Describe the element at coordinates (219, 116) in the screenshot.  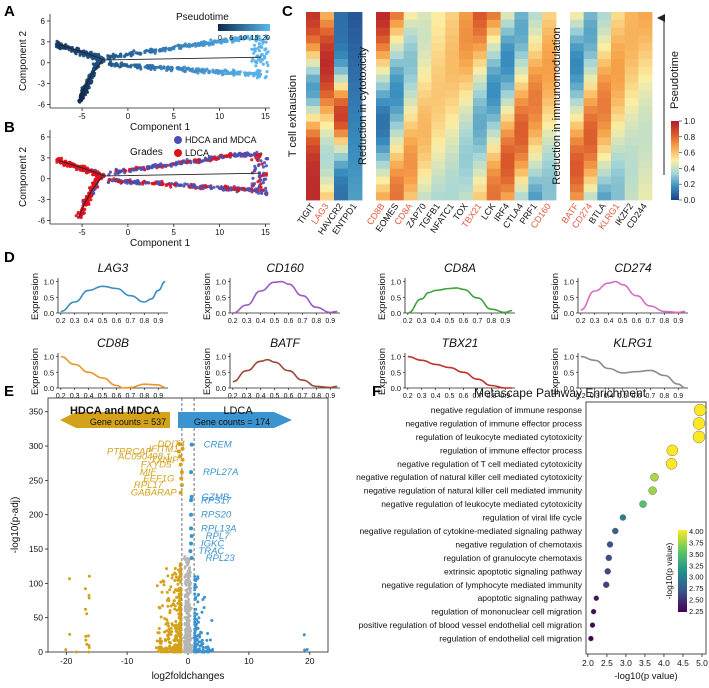
I see `x-tick-label: 10` at that location.